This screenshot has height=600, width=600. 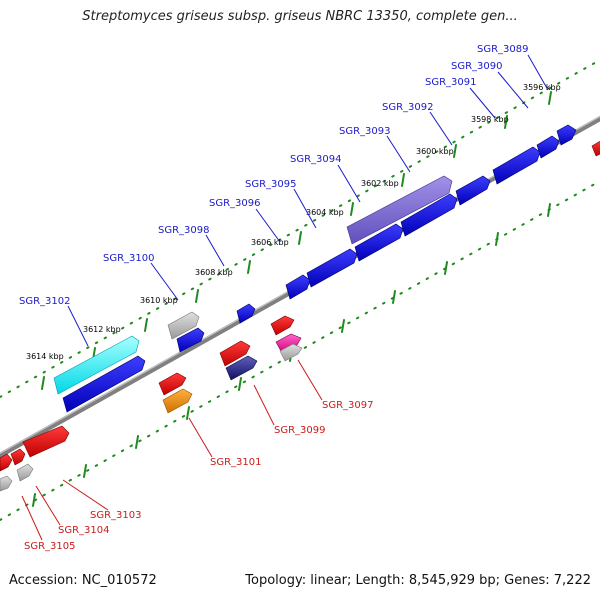 I want to click on red-feature-right-edge, so click(x=595, y=148).